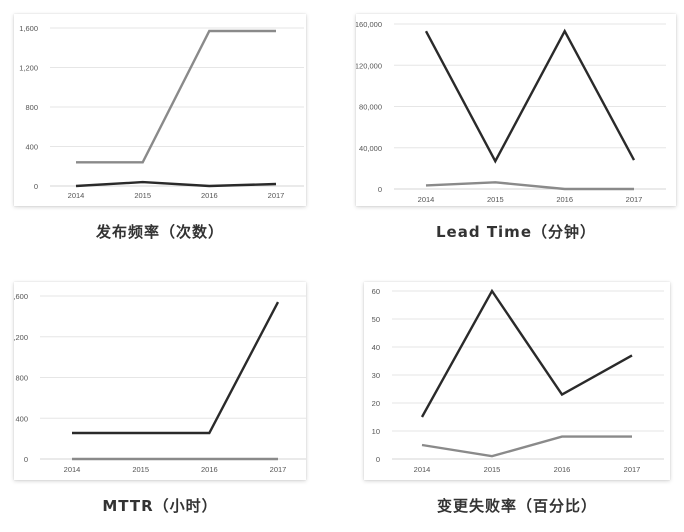 This screenshot has width=684, height=532. What do you see at coordinates (376, 291) in the screenshot?
I see `y-tick-label: 60` at bounding box center [376, 291].